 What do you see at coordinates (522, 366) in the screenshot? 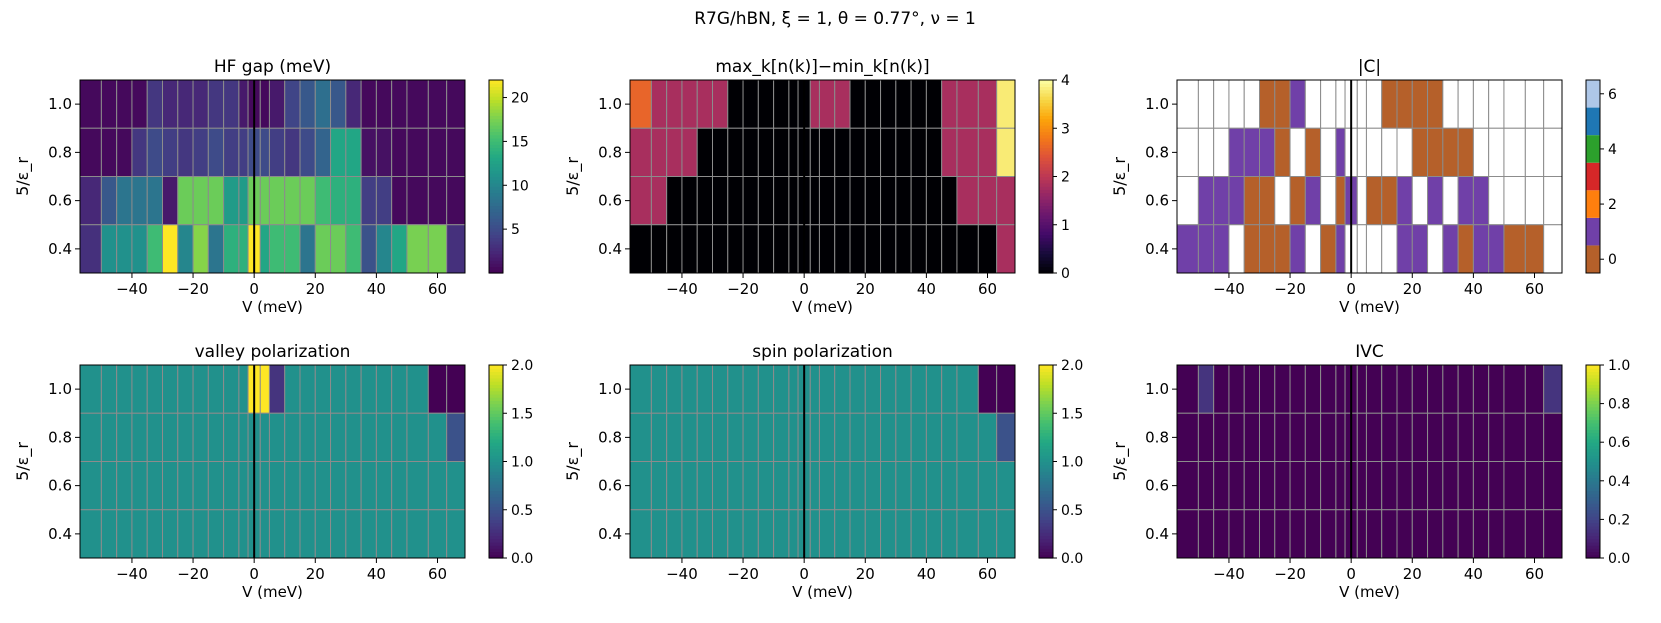
I see `colorbar-tick-label: 2.0` at bounding box center [522, 366].